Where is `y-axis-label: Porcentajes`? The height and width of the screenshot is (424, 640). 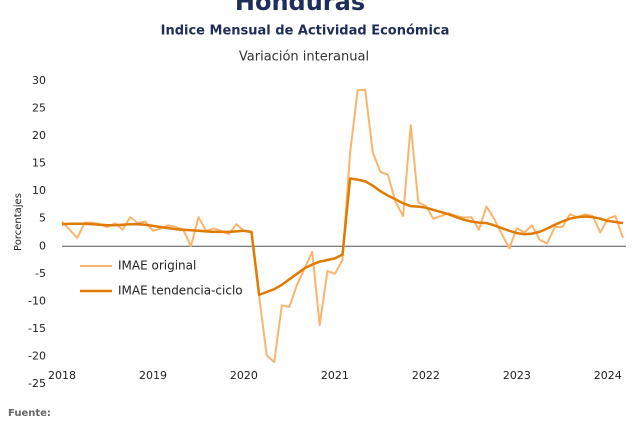
y-axis-label: Porcentajes is located at coordinates (18, 222).